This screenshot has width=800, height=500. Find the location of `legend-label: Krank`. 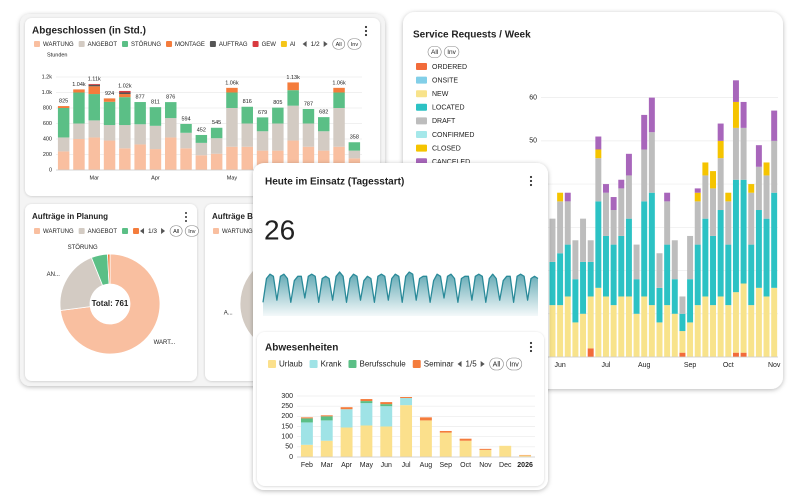

legend-label: Krank is located at coordinates (332, 364).